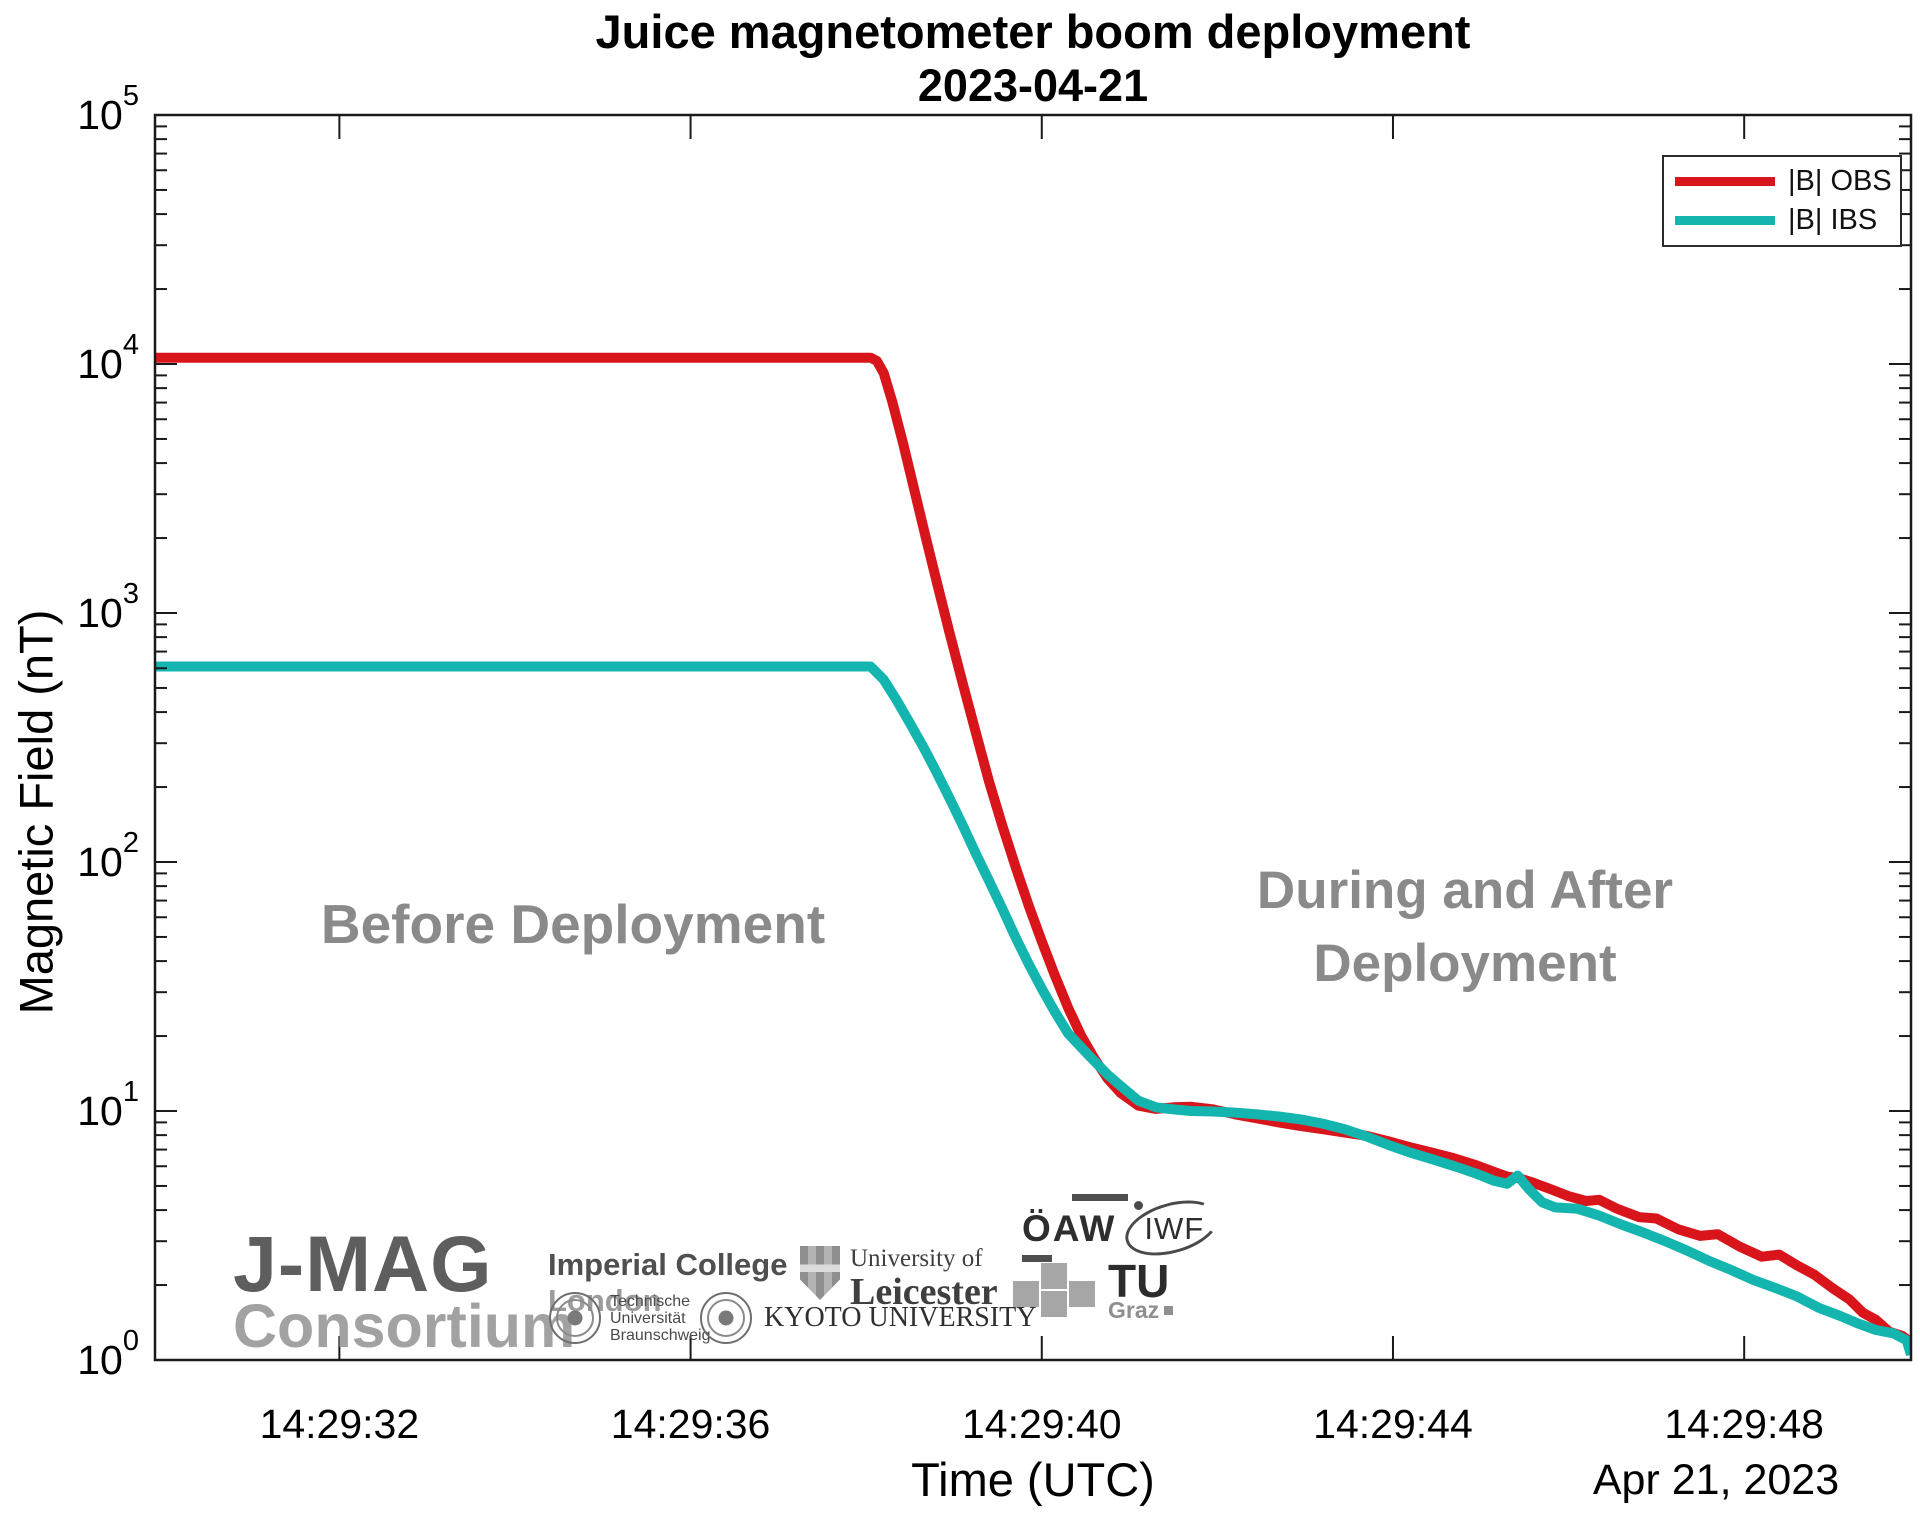 The width and height of the screenshot is (1920, 1514). I want to click on annotation-before-deployment: Before Deployment, so click(573, 924).